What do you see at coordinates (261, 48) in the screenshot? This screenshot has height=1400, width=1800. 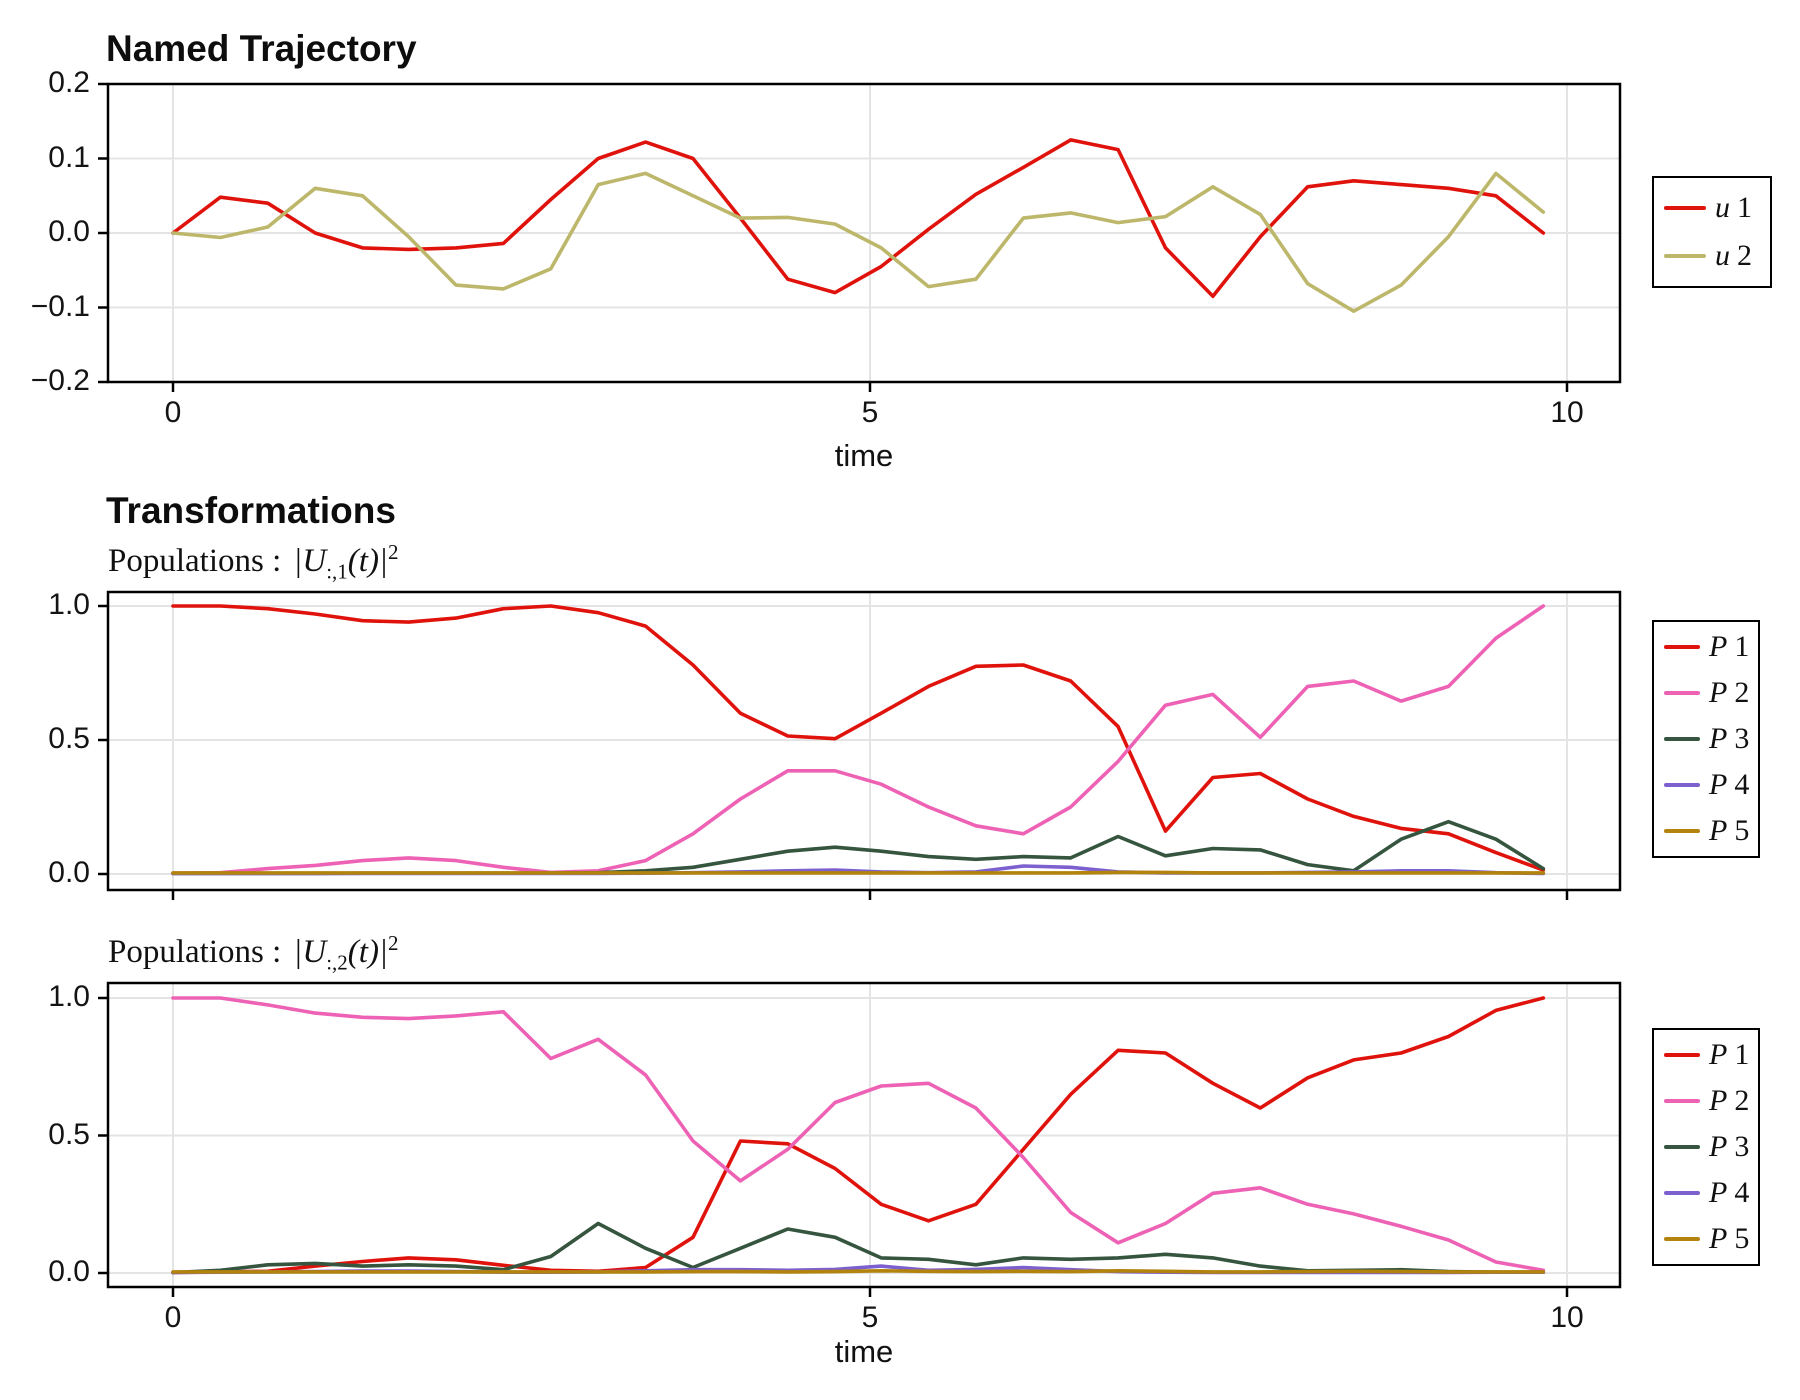 I see `named-trajectory-title: Named Trajectory` at bounding box center [261, 48].